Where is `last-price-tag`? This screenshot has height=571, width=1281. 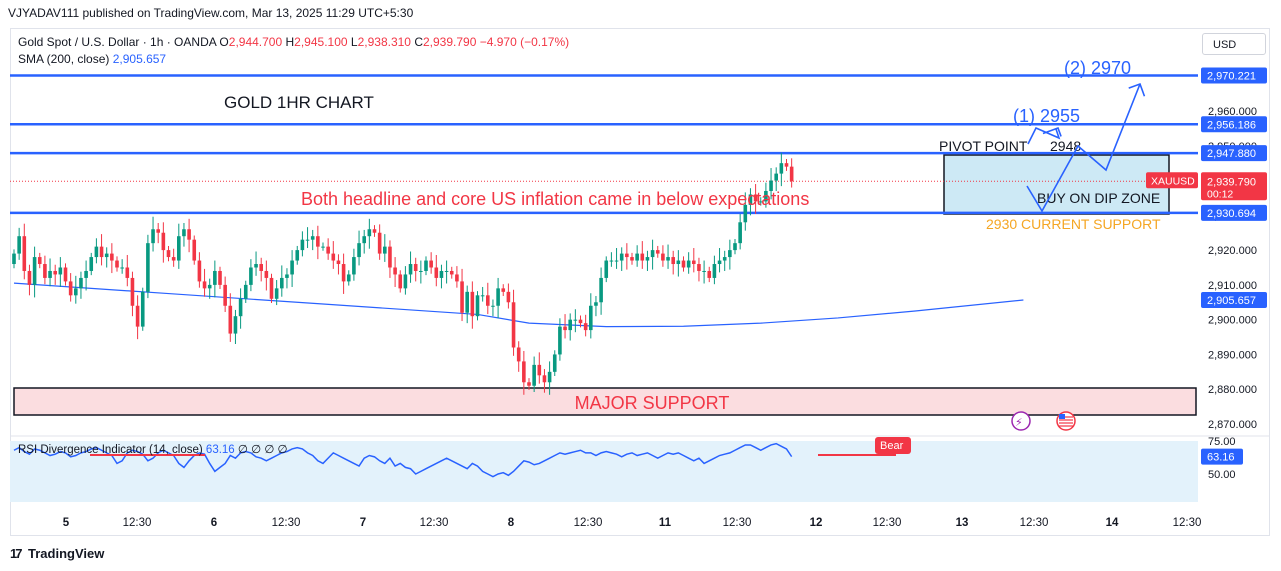
last-price-tag is located at coordinates (1234, 186).